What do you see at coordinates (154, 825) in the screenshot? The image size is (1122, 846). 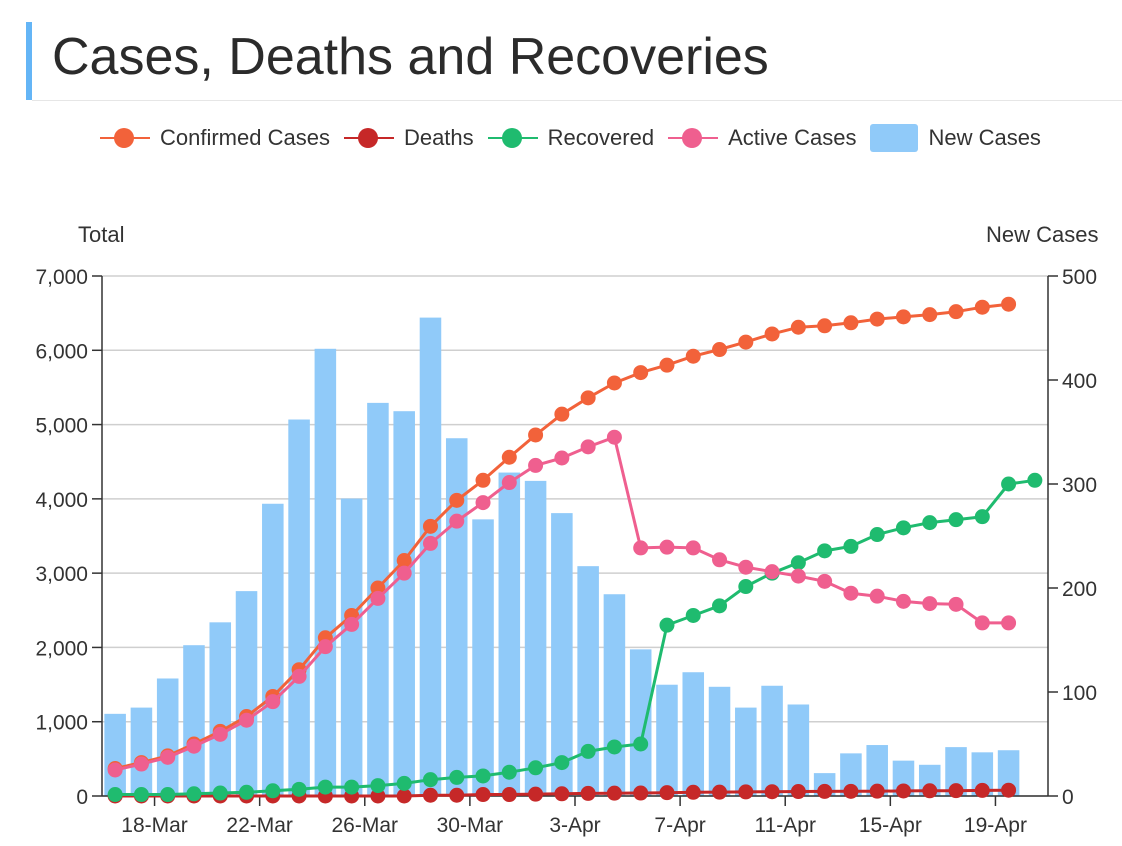 I see `x-tick-label: 18-Mar` at bounding box center [154, 825].